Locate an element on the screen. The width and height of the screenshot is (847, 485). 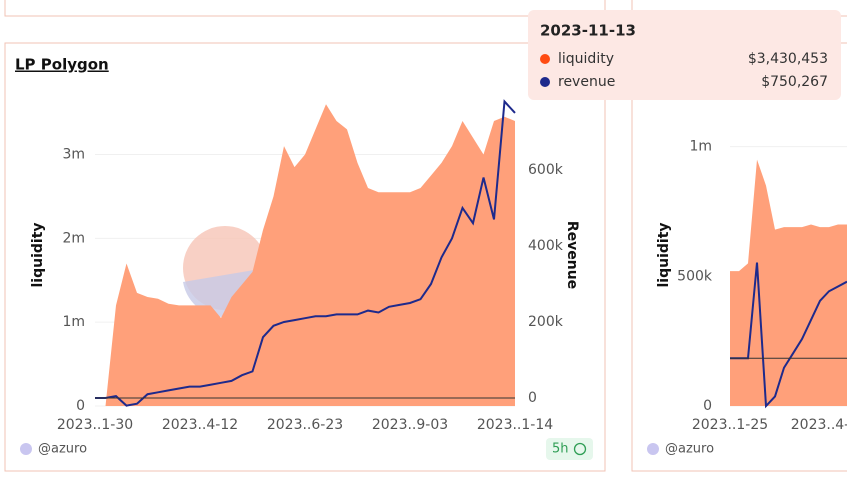
liquidity-area is located at coordinates (788, 282).